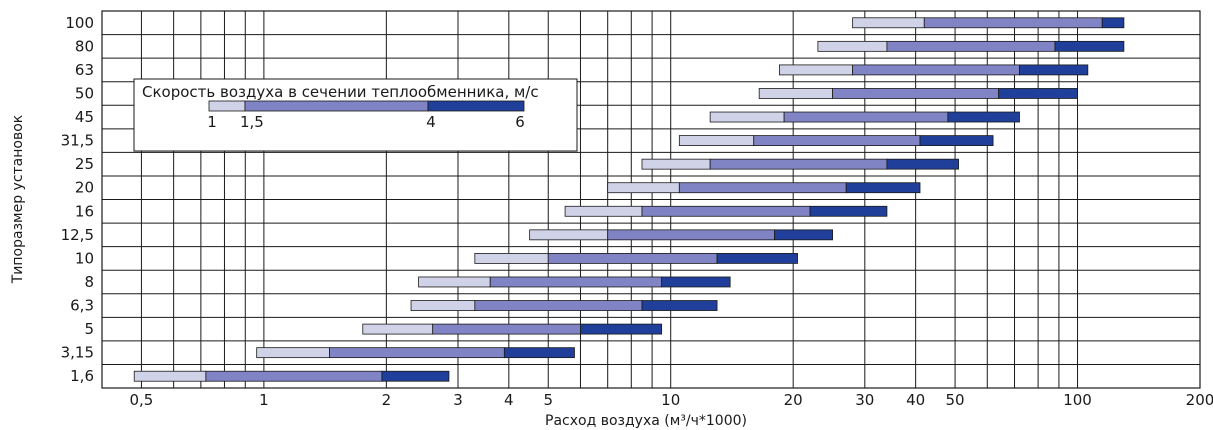 This screenshot has height=430, width=1213. I want to click on legend-tick-label: 1, so click(212, 122).